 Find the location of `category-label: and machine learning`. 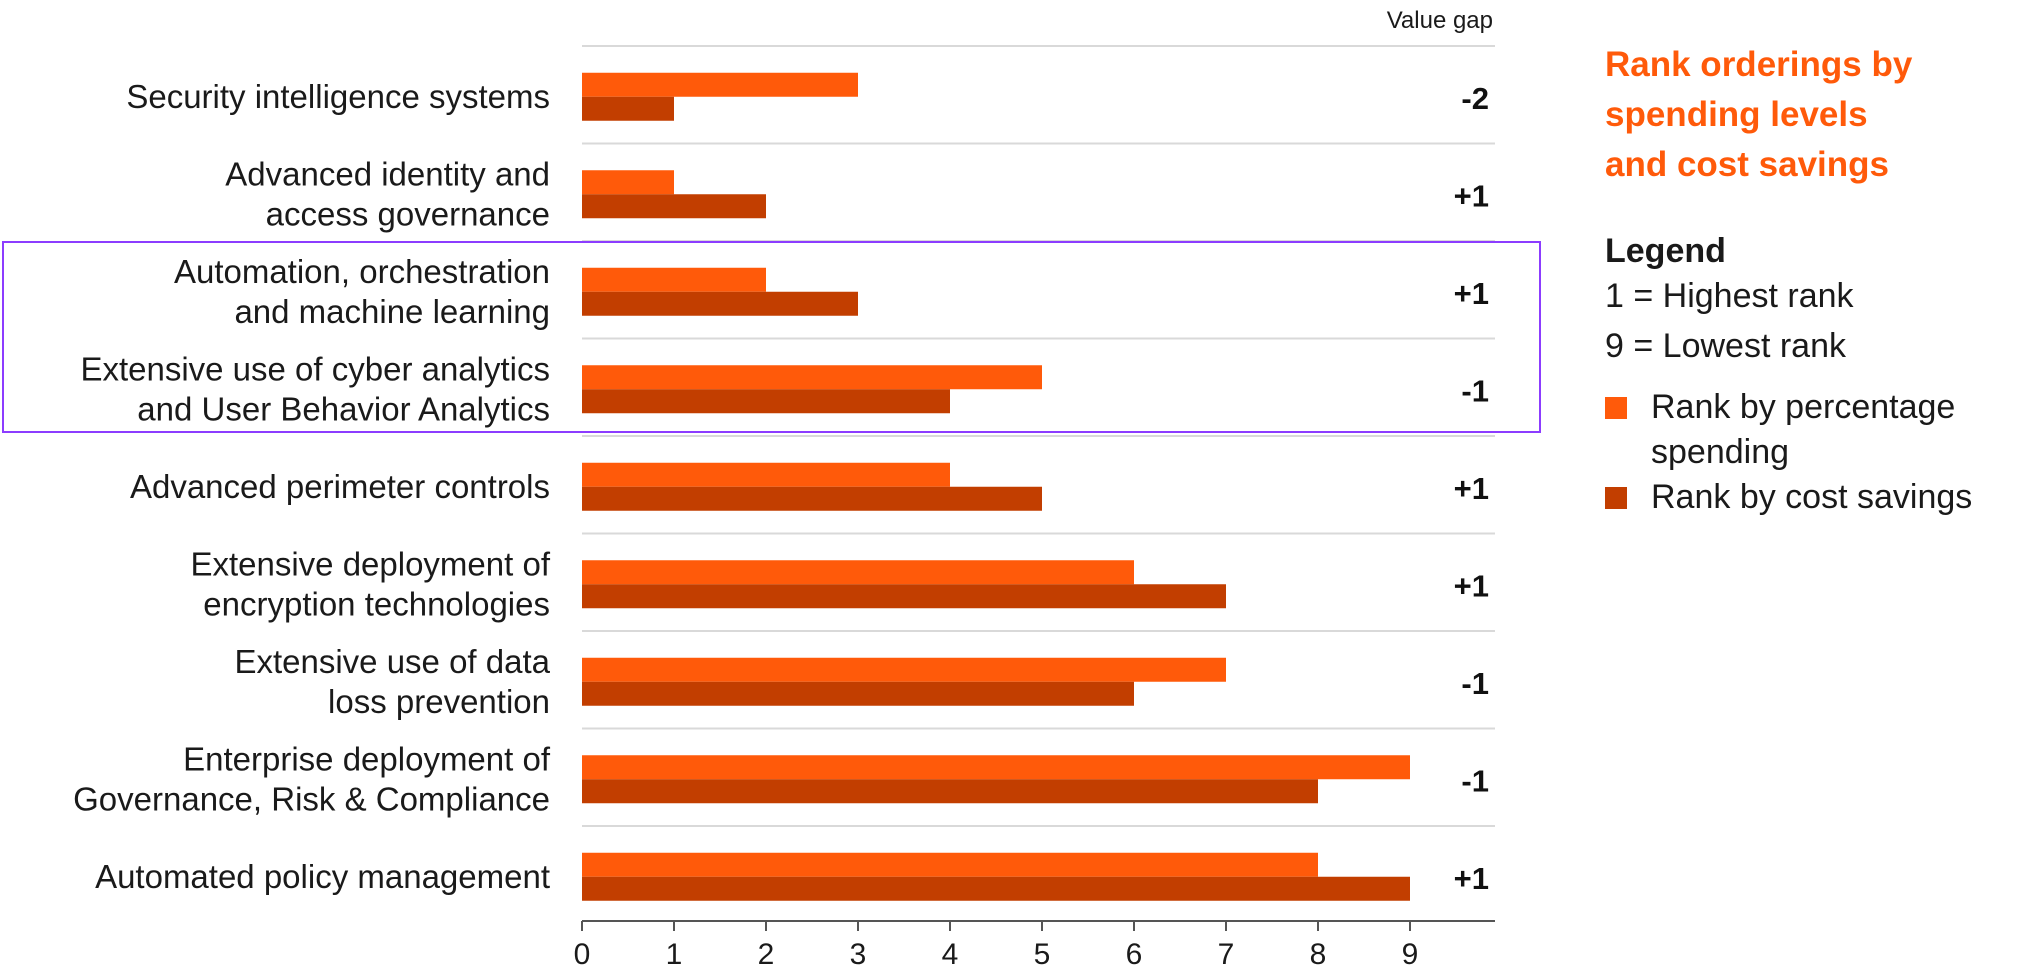

category-label: and machine learning is located at coordinates (392, 311).